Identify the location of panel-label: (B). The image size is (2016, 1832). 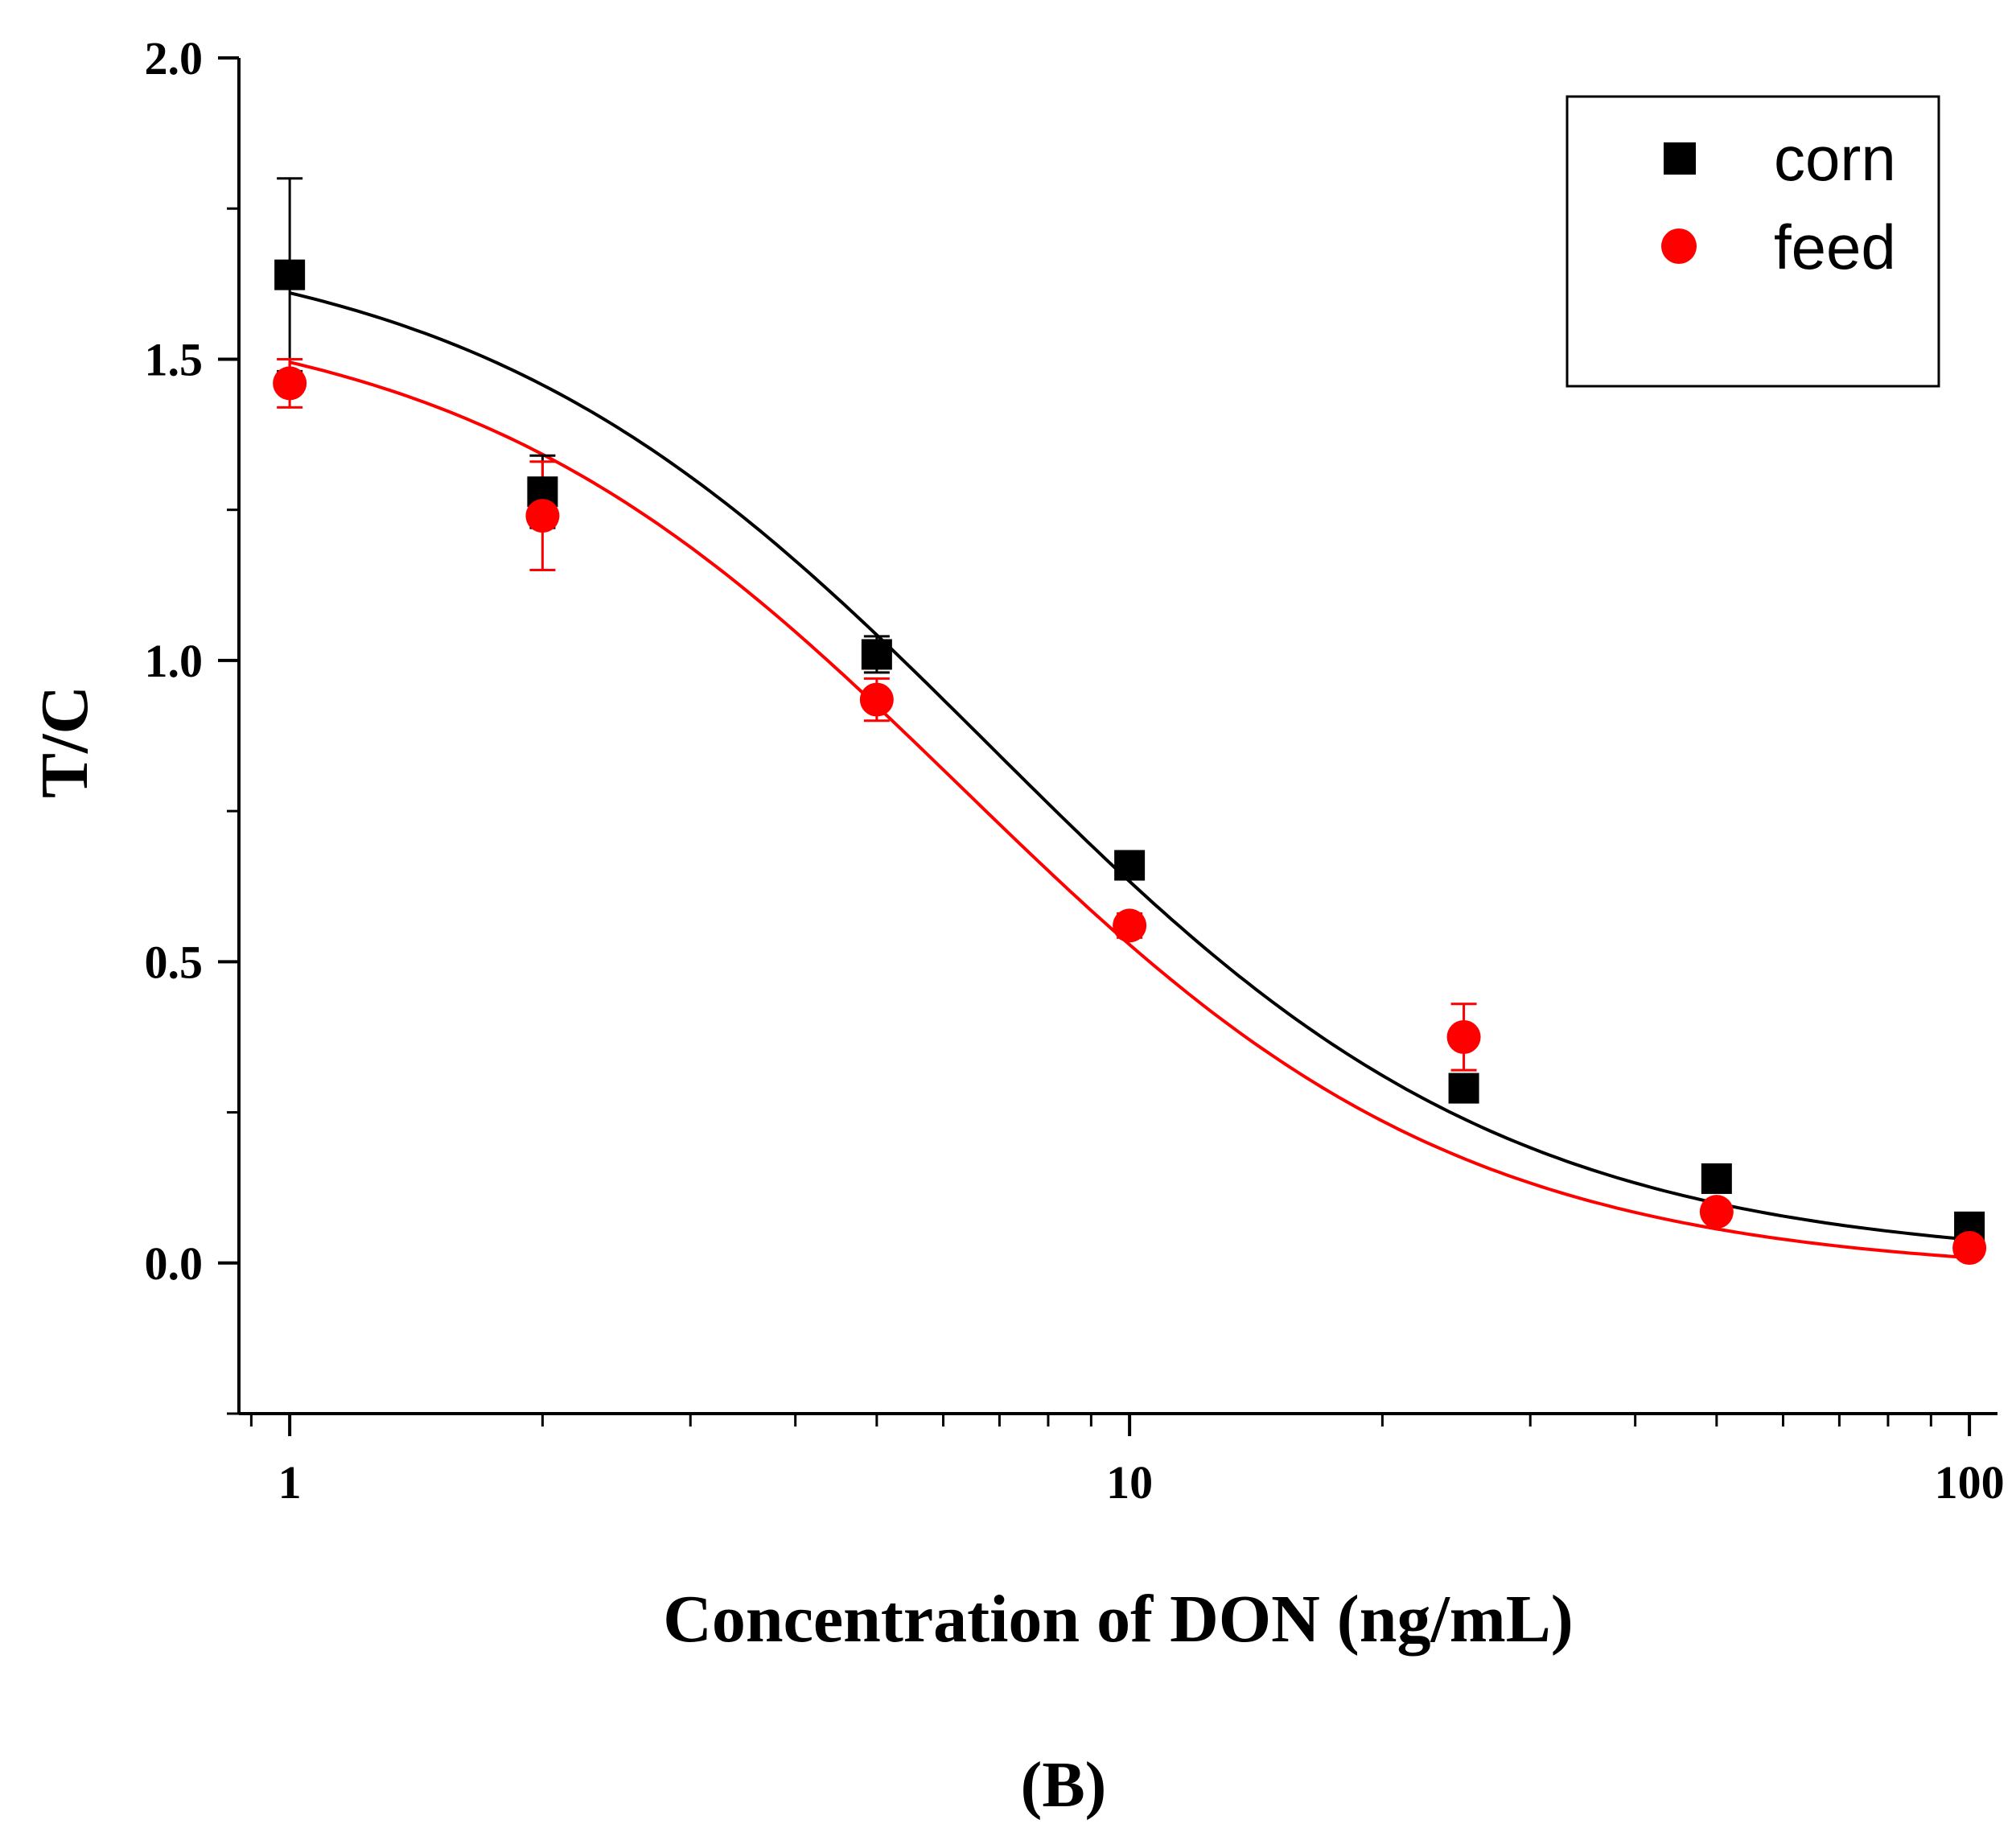
(1064, 1786).